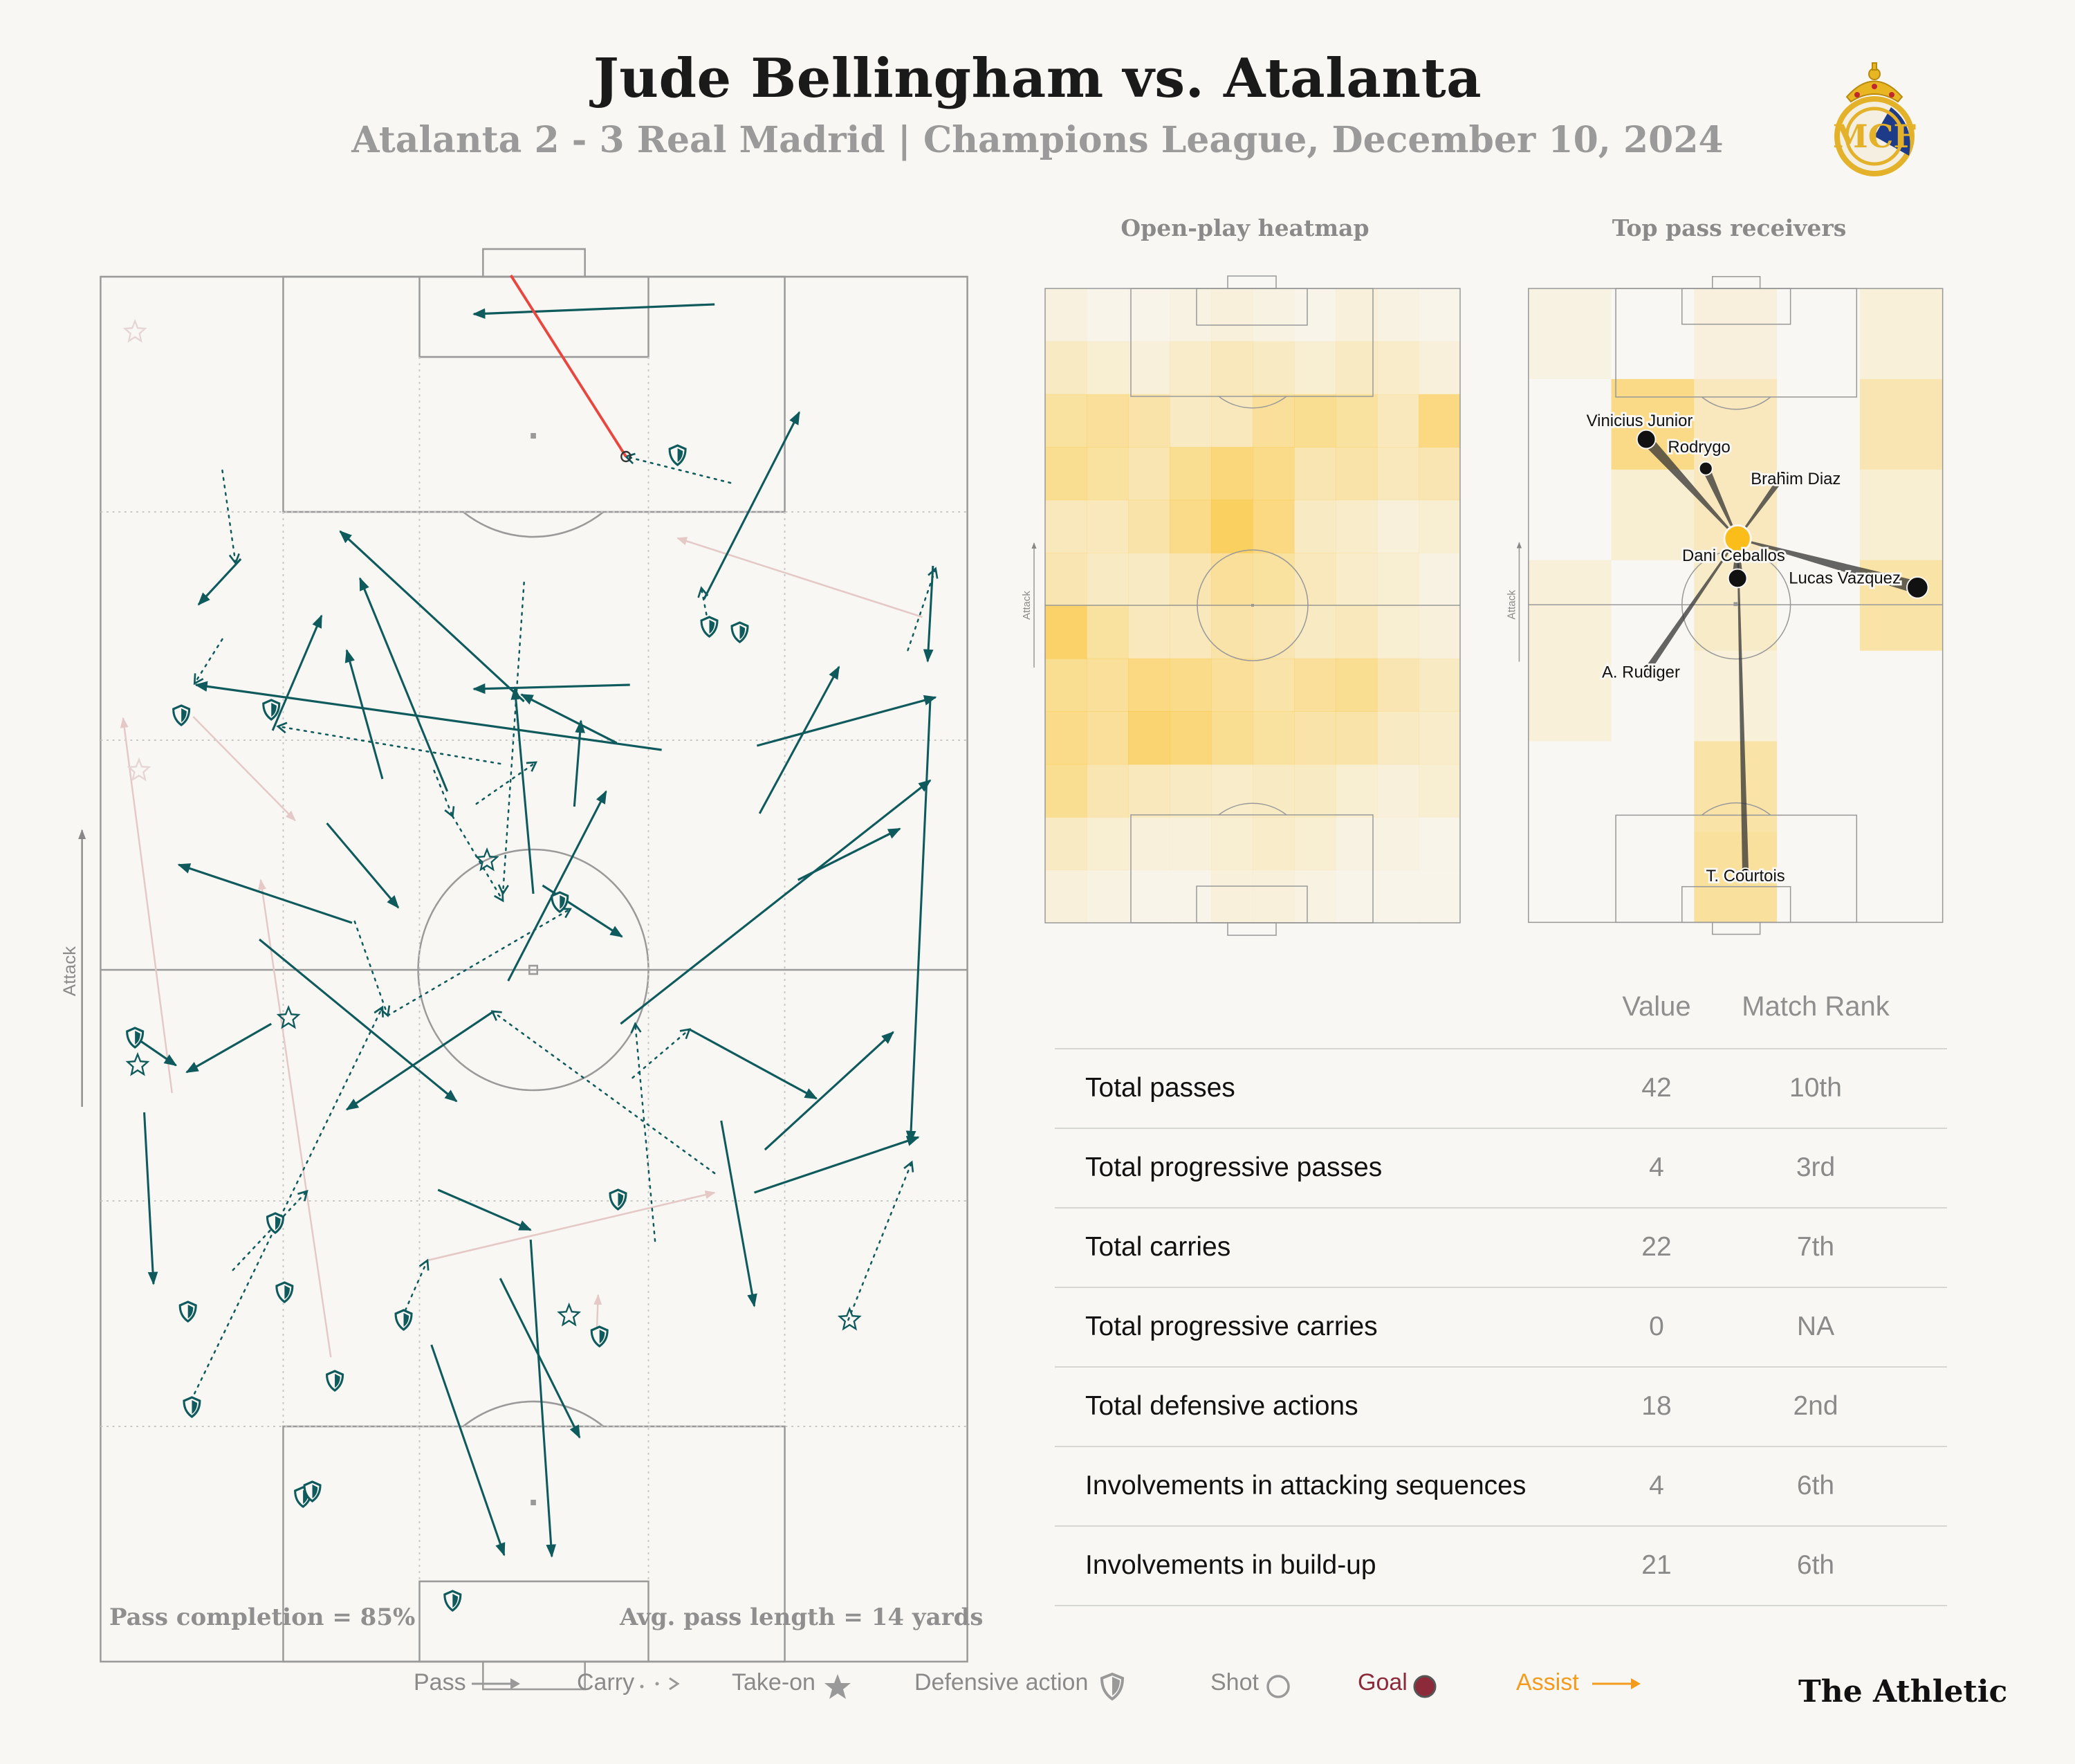 The height and width of the screenshot is (1764, 2075). Describe the element at coordinates (1501, 1406) in the screenshot. I see `table-row: Total defensive actions 18 2nd` at that location.